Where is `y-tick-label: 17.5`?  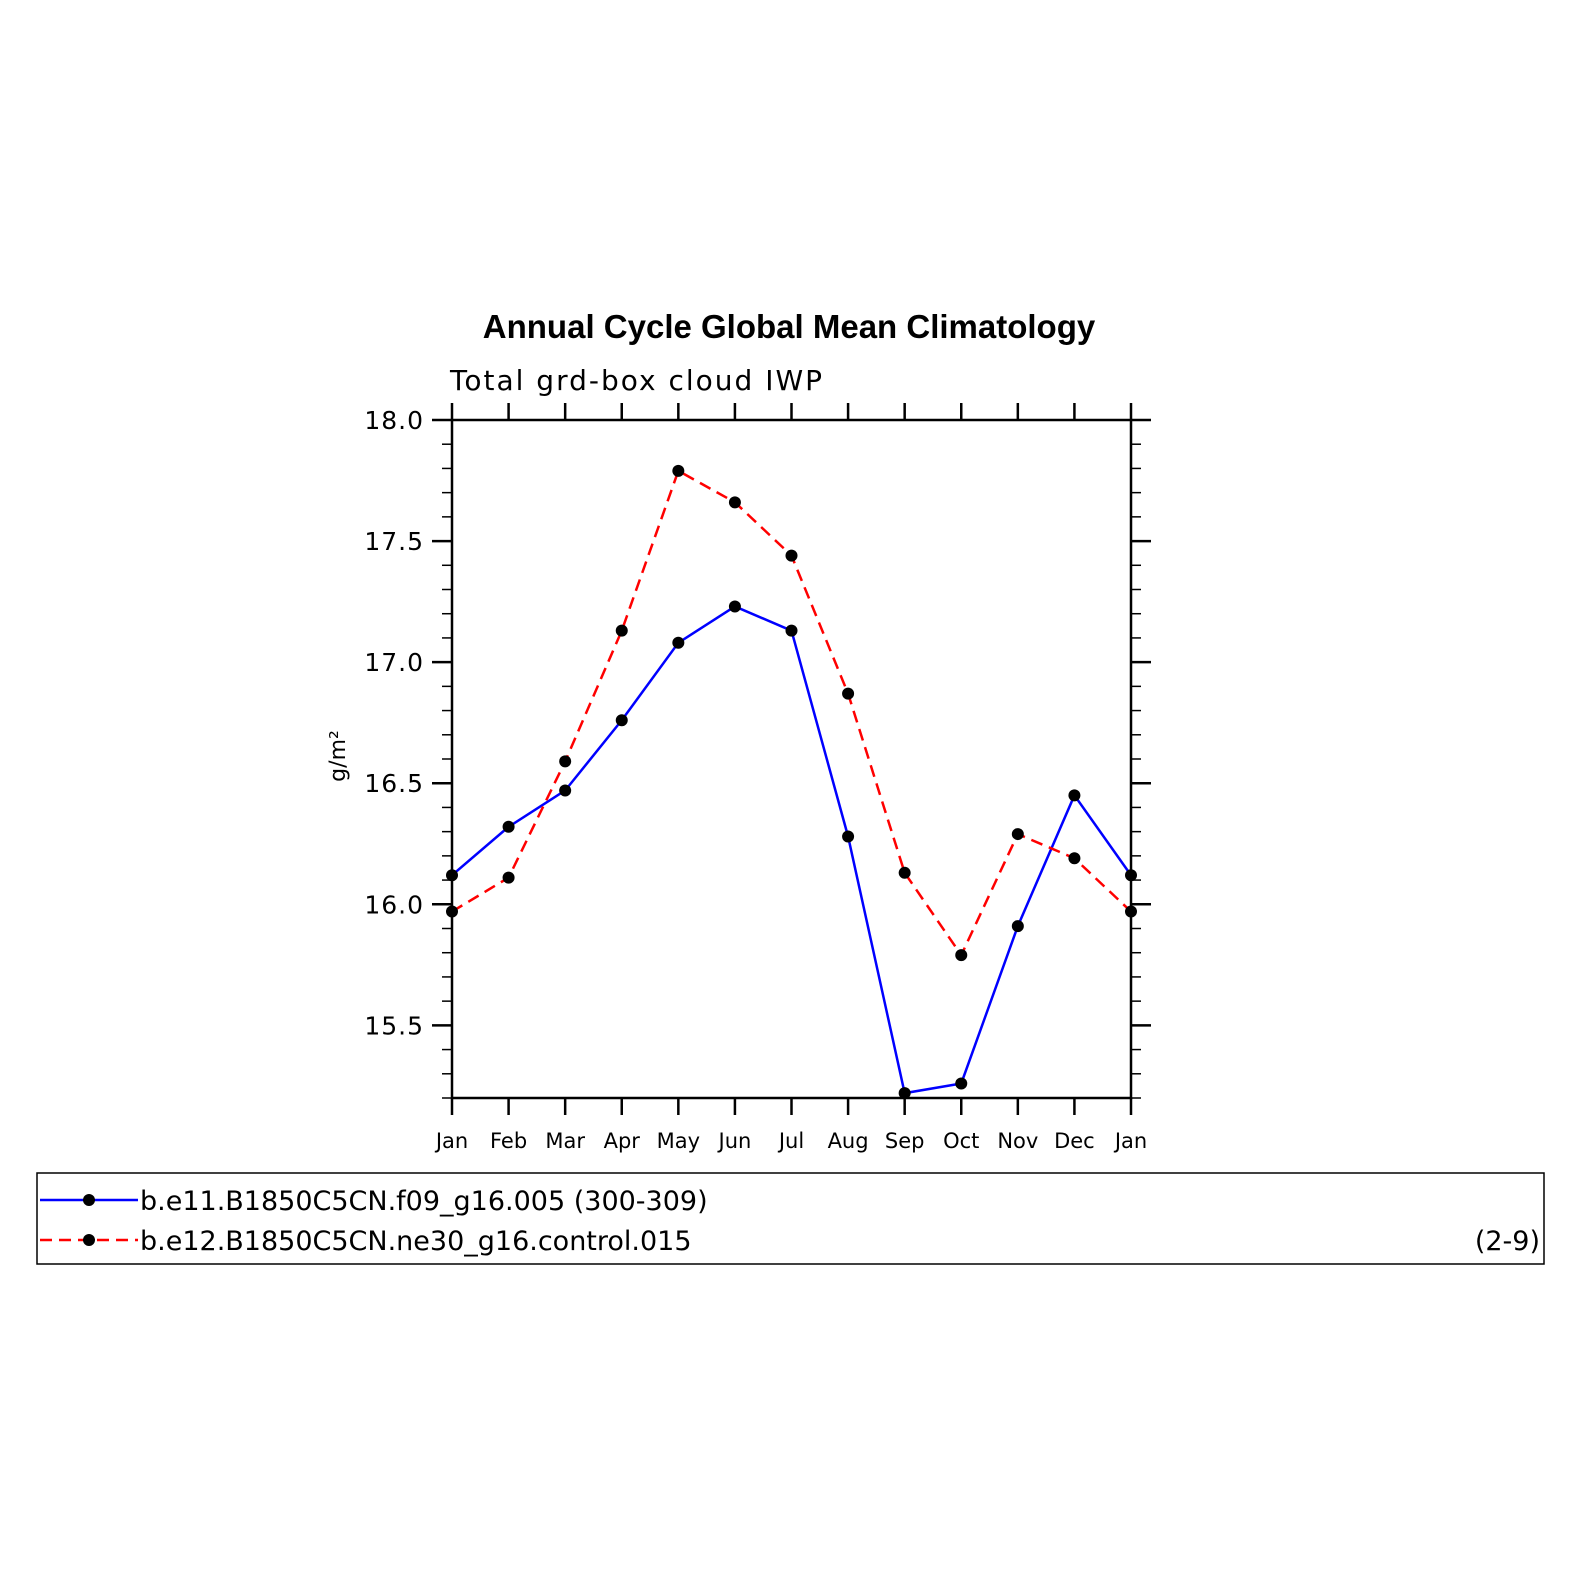
y-tick-label: 17.5 is located at coordinates (394, 541).